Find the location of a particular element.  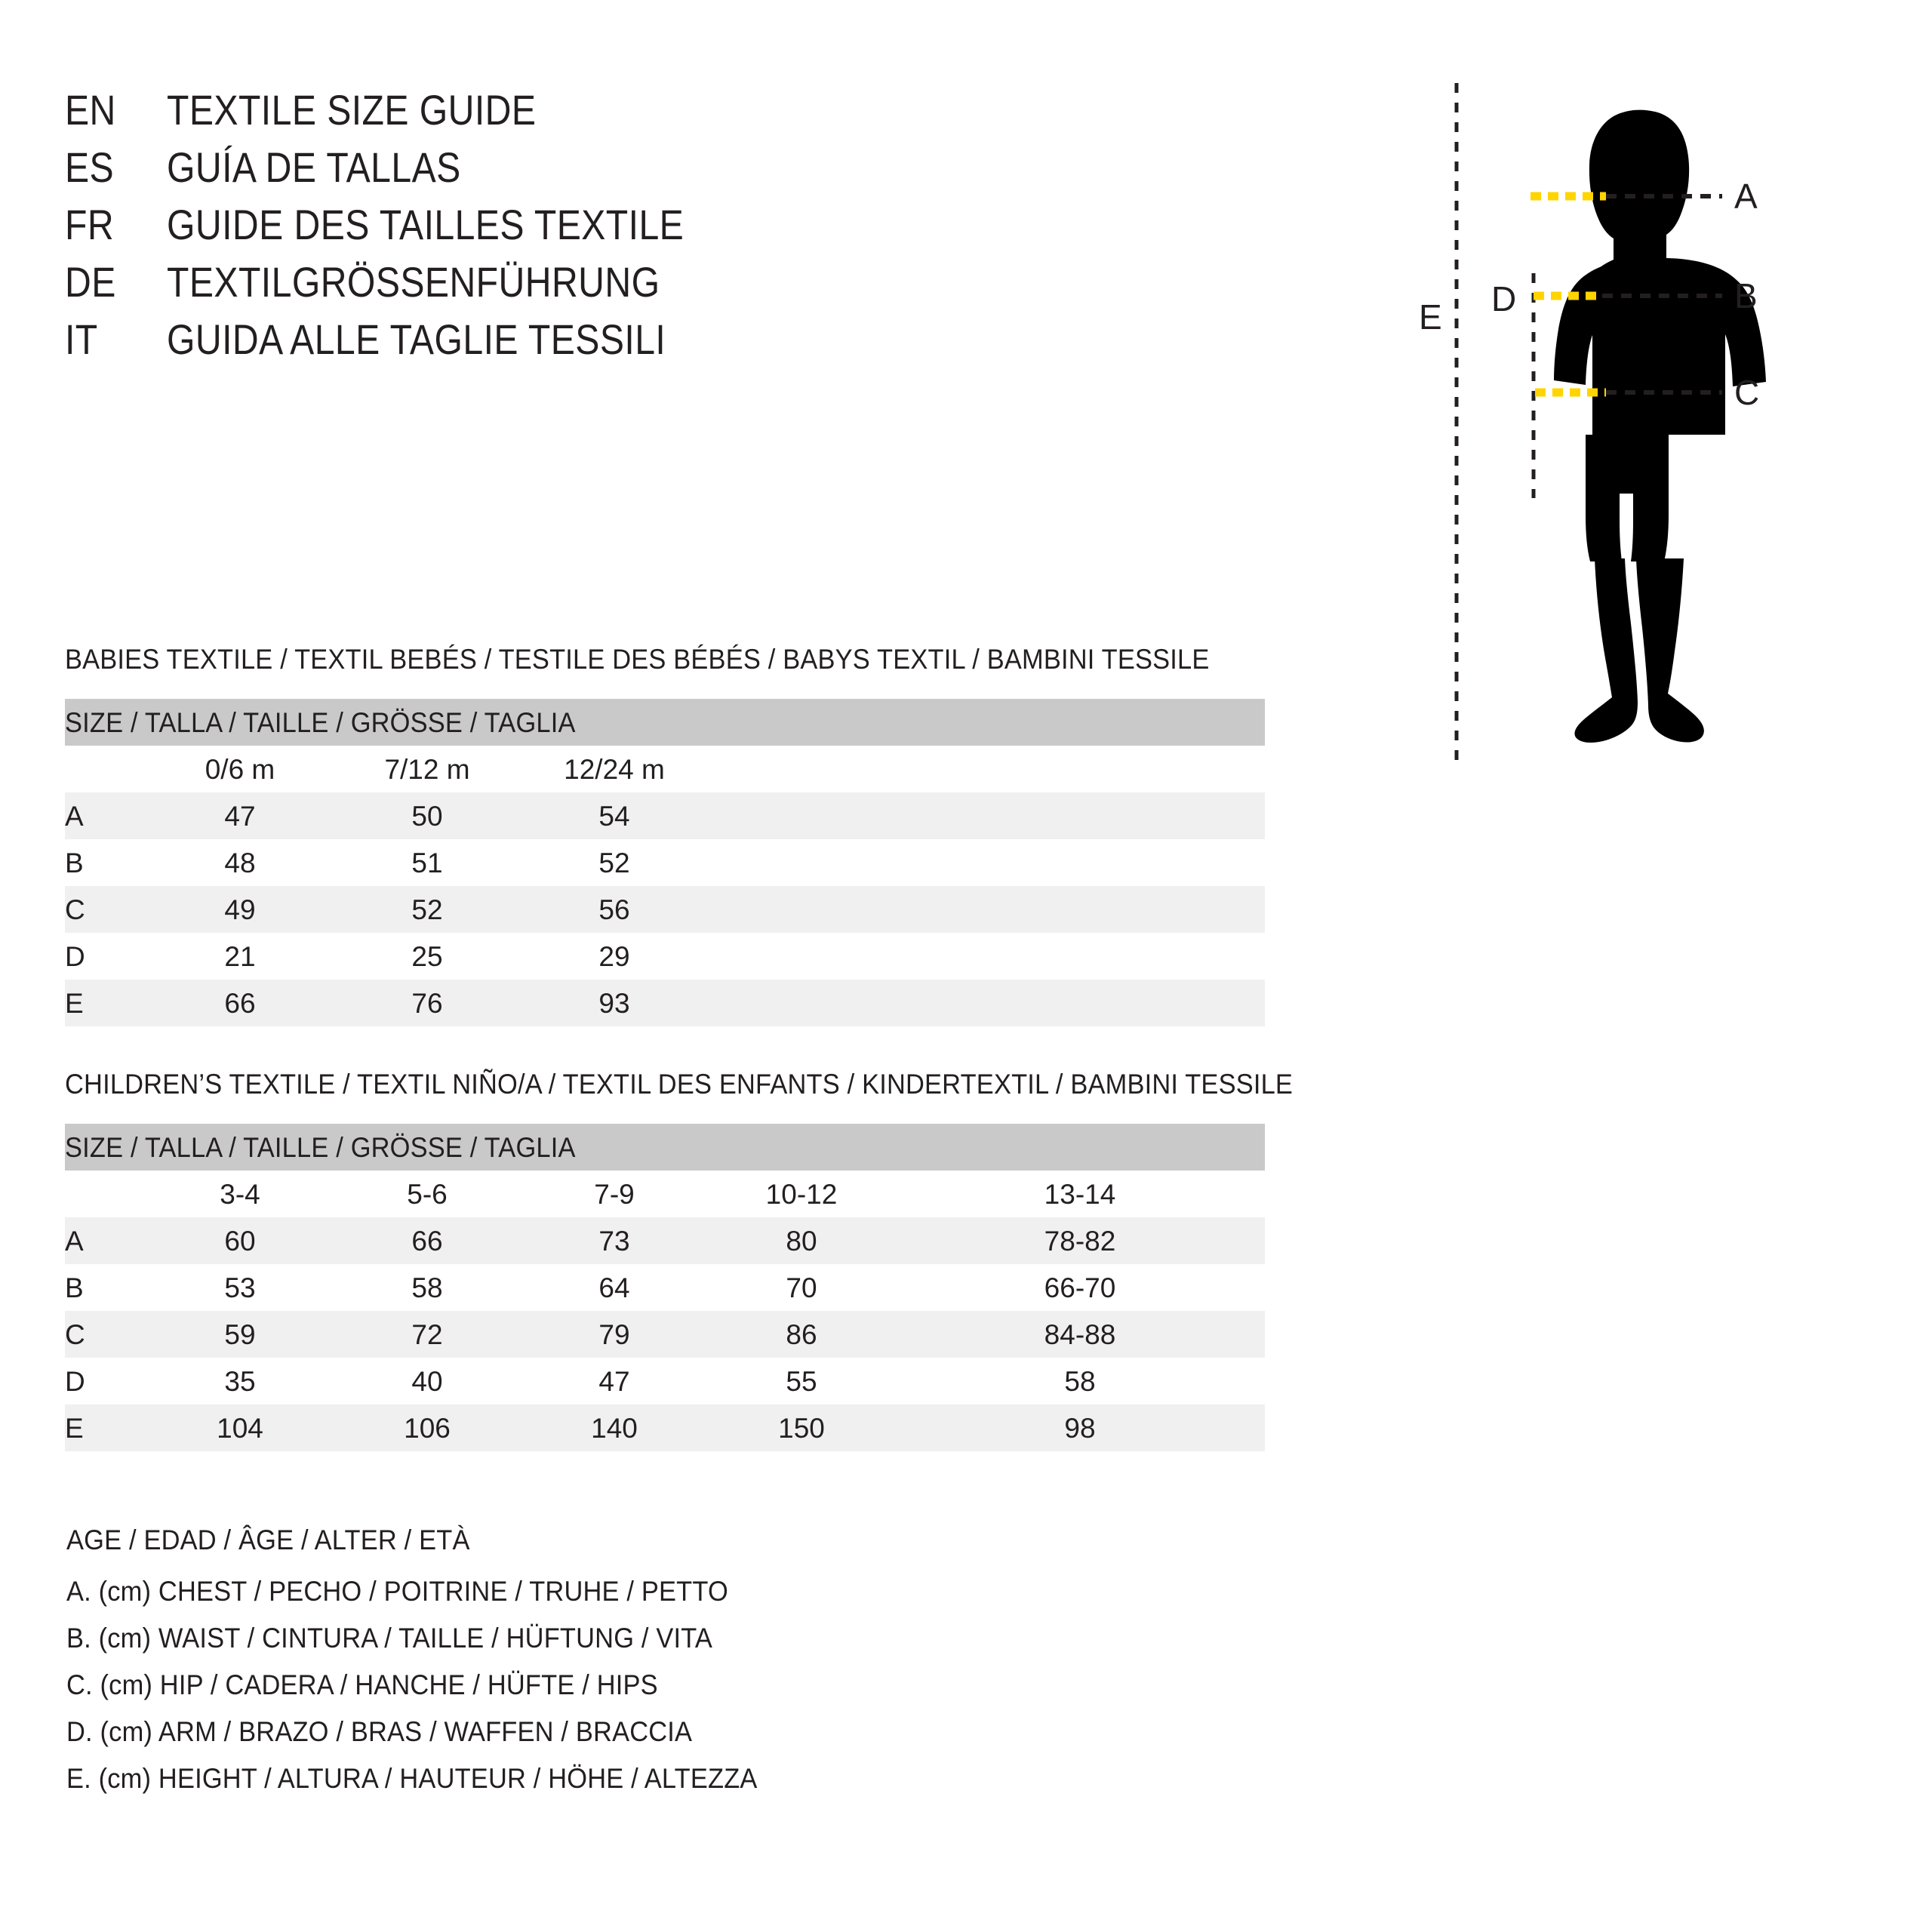

babies-band-row: SIZE / TALLA / TAILLE / GRÖSSE / TAGLIA is located at coordinates (665, 722).